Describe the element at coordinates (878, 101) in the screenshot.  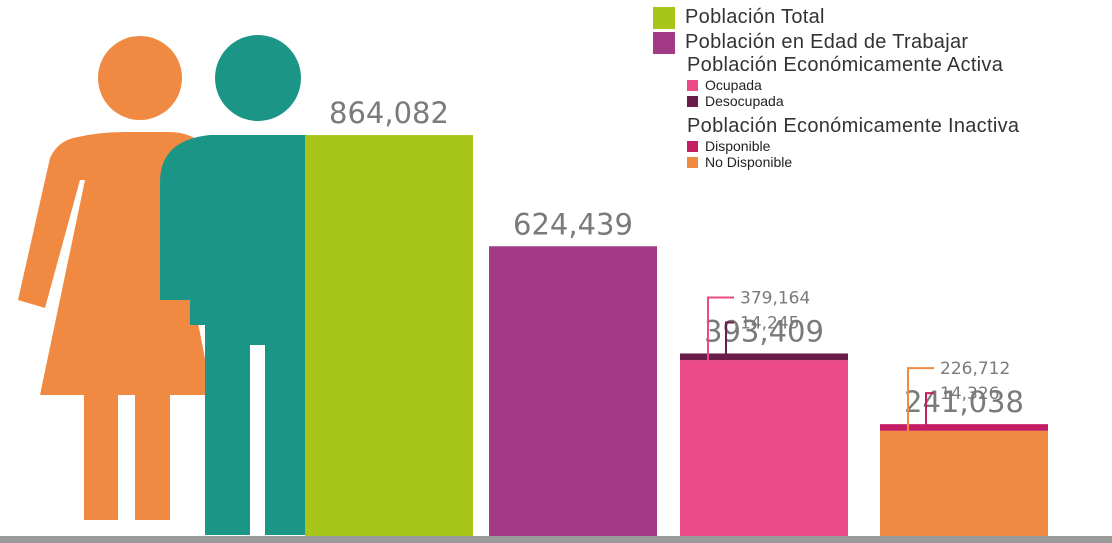
I see `legend-item-desocupada: Desocupada` at that location.